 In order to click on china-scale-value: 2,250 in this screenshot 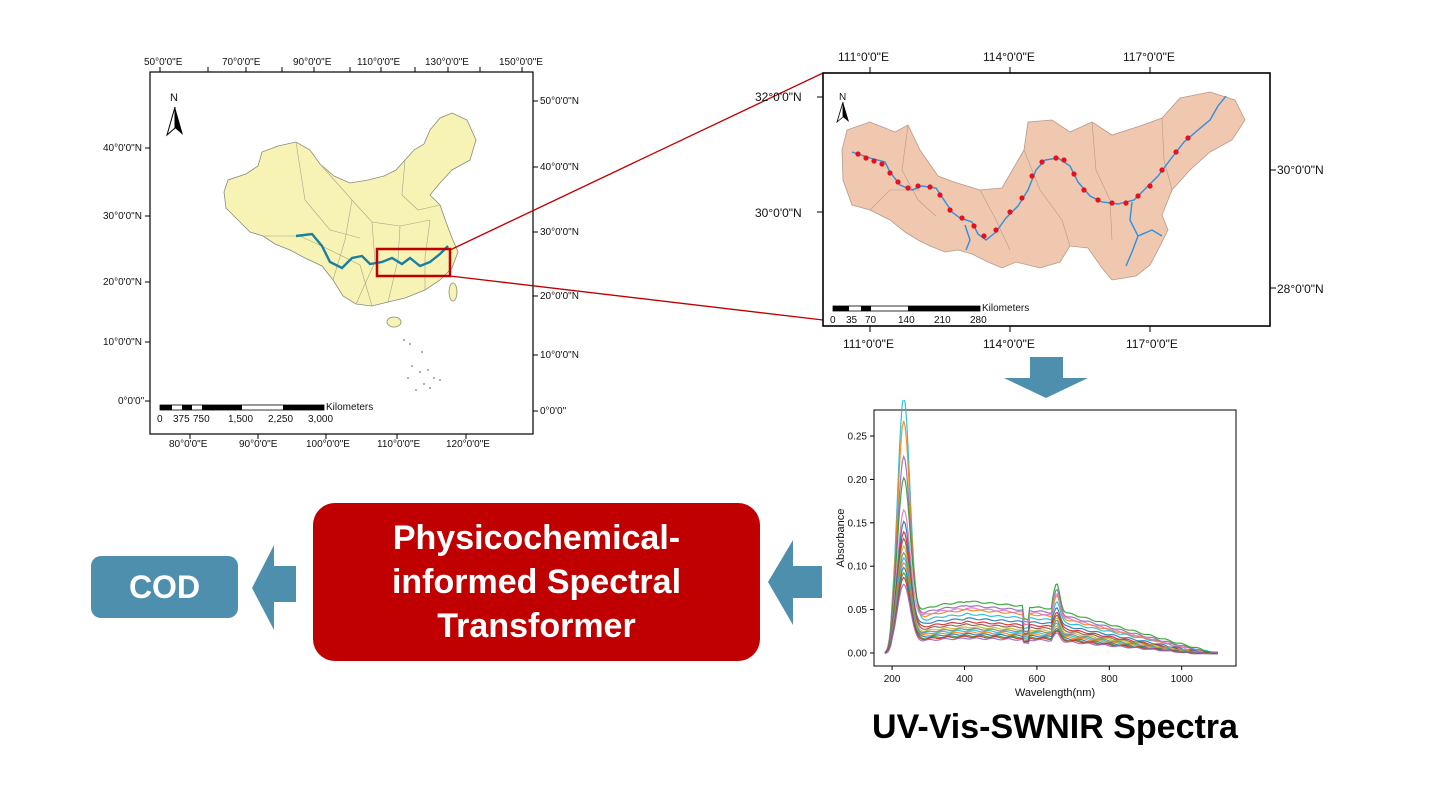, I will do `click(281, 419)`.